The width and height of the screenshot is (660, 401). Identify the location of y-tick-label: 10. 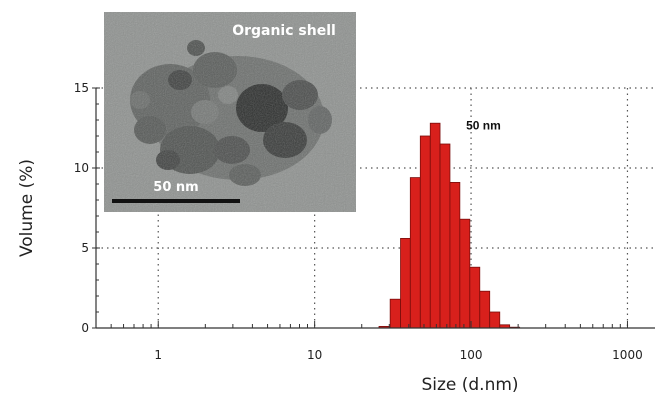
(81, 168).